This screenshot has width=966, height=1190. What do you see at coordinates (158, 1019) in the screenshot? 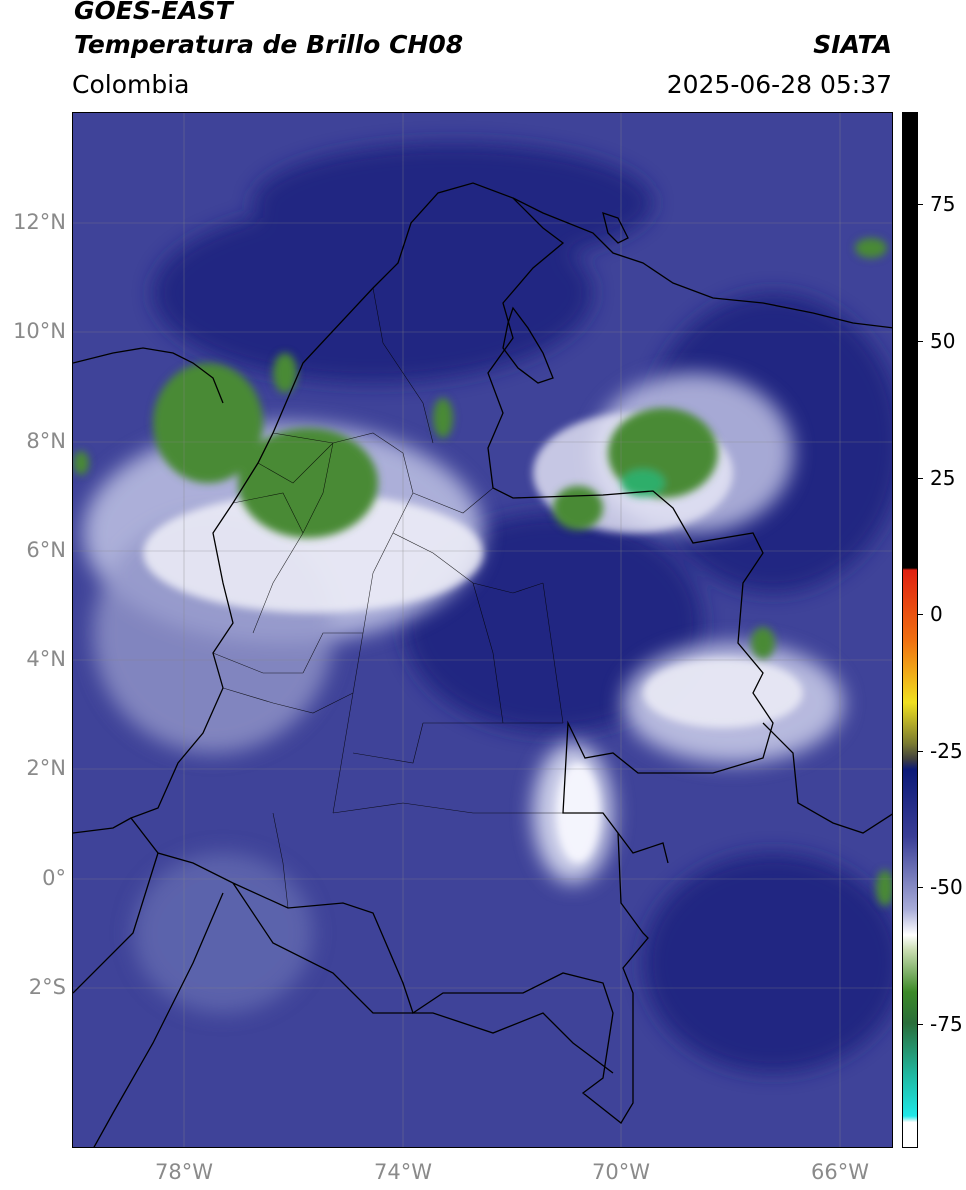
I see `pacific-coast-south` at bounding box center [158, 1019].